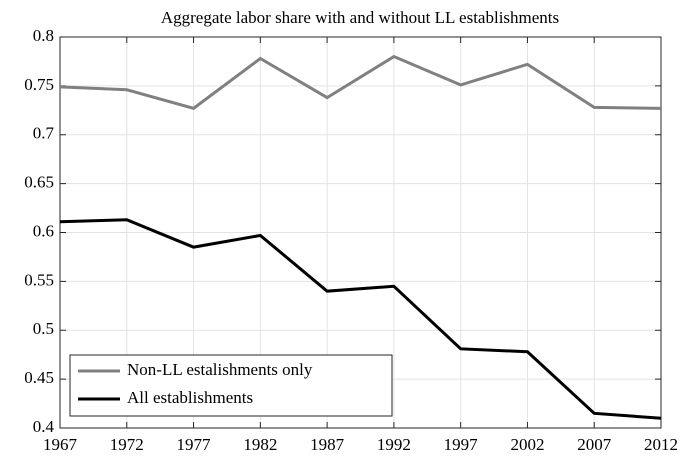  I want to click on x-tick-label: 1977, so click(194, 444).